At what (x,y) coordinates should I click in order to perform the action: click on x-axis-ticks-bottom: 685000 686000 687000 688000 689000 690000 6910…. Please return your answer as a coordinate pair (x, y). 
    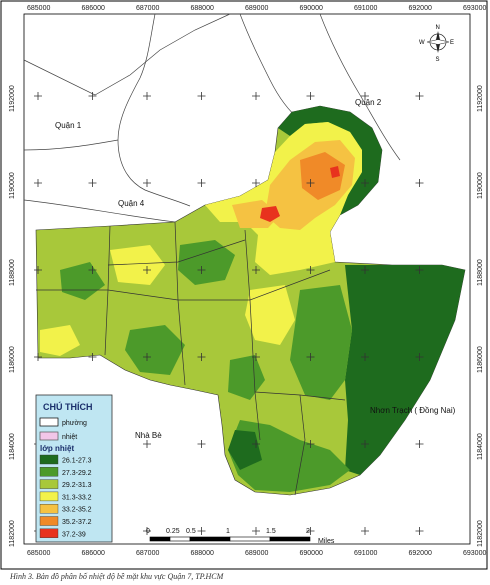
    Looking at the image, I should click on (256, 553).